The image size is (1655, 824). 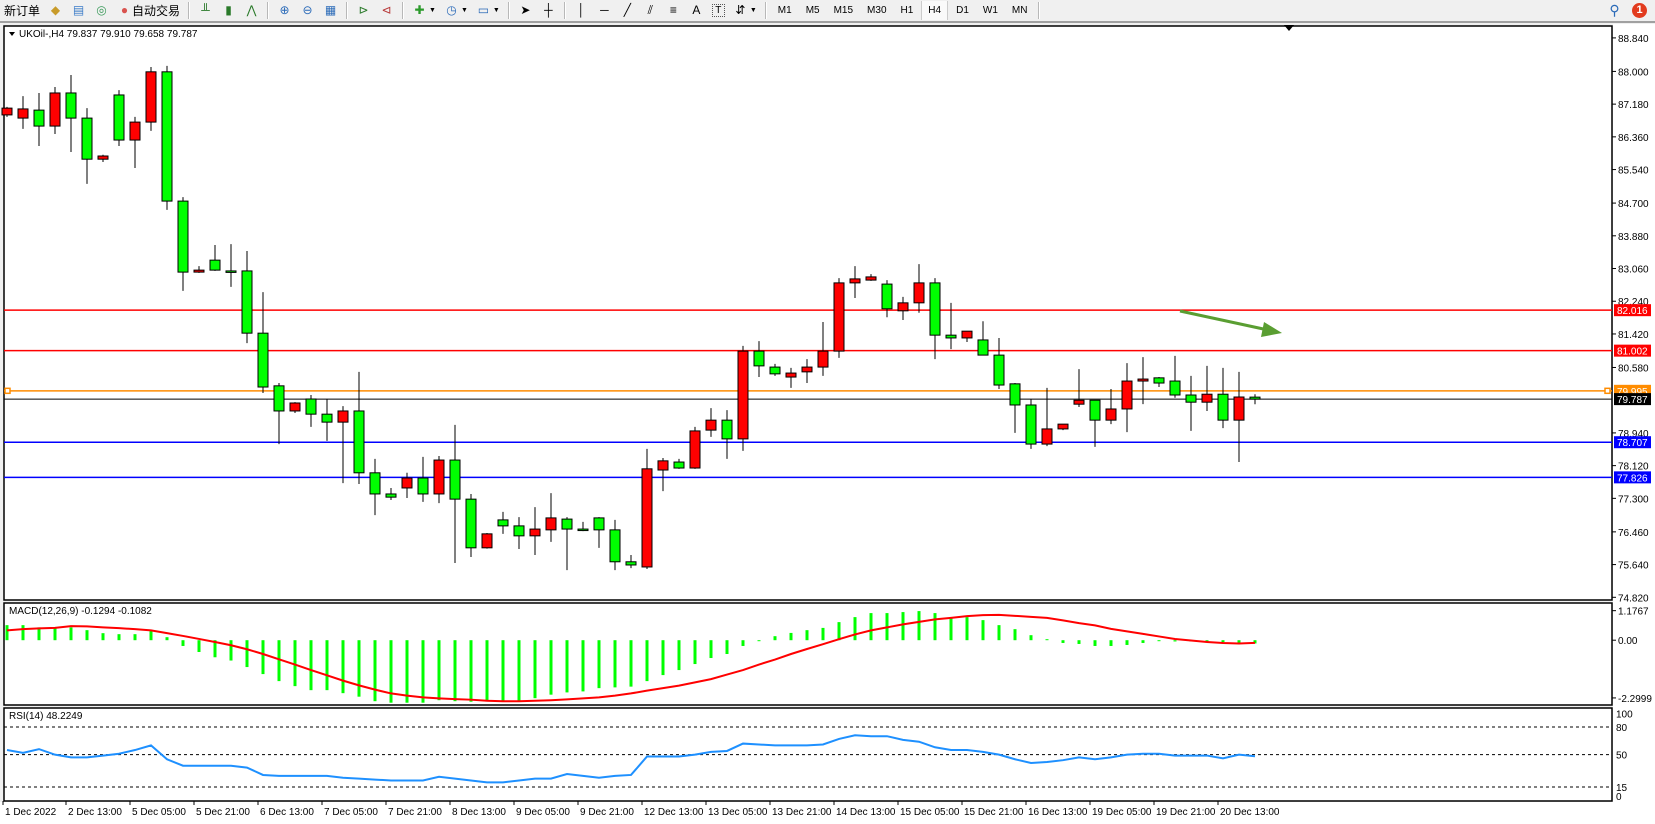 What do you see at coordinates (386, 10) in the screenshot?
I see `chart-shift-button: ⊲` at bounding box center [386, 10].